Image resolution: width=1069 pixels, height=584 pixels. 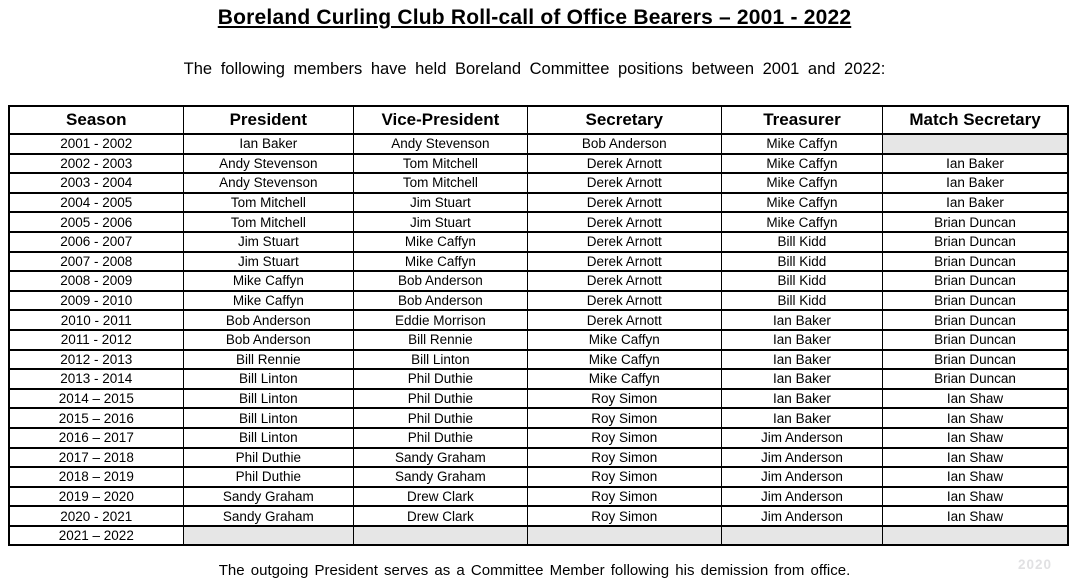 What do you see at coordinates (96, 359) in the screenshot?
I see `table-cell: 2012 - 2013` at bounding box center [96, 359].